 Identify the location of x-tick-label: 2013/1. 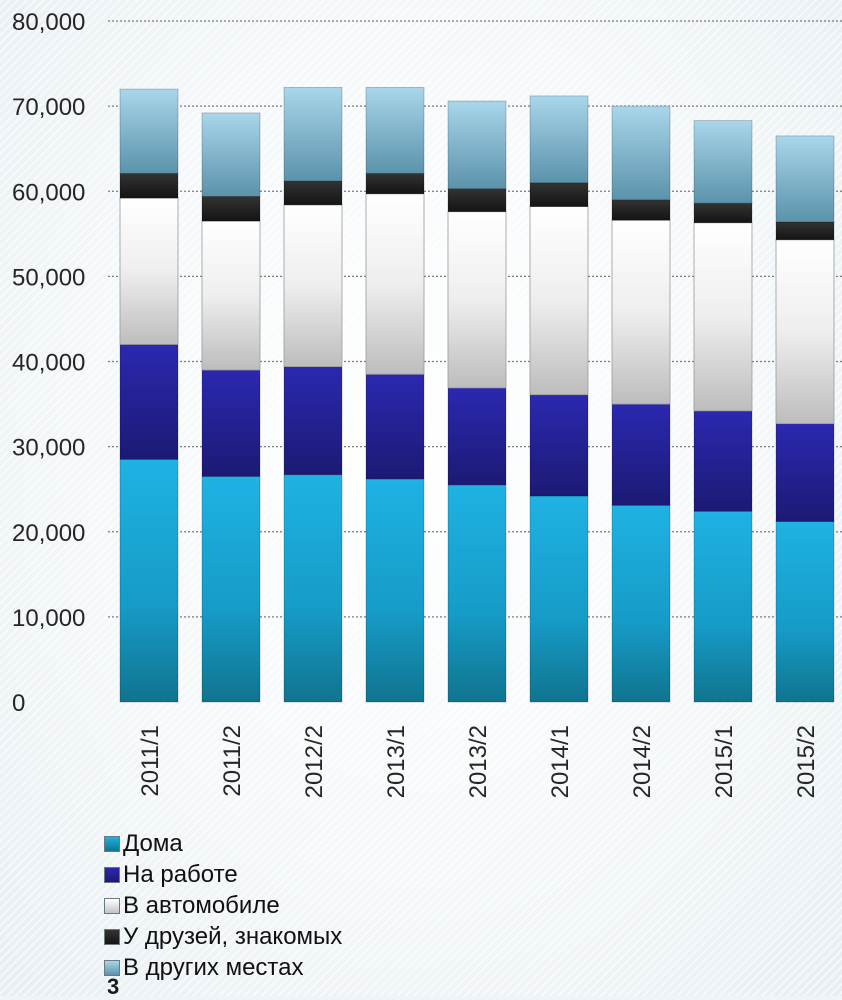
(396, 761).